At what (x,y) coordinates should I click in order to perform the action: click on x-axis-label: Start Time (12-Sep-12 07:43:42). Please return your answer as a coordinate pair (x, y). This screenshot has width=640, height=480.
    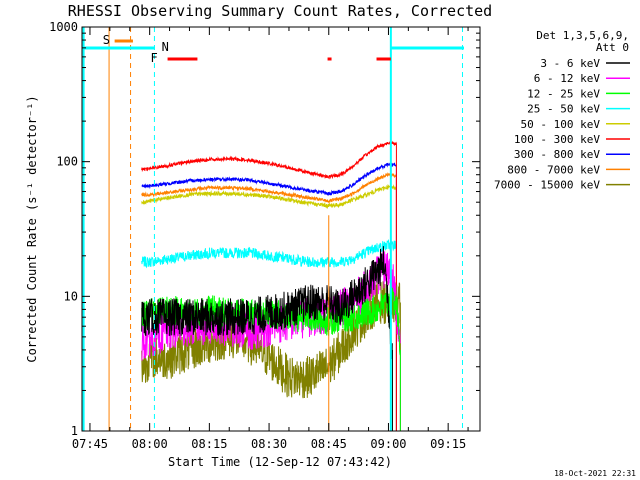
    Looking at the image, I should click on (280, 462).